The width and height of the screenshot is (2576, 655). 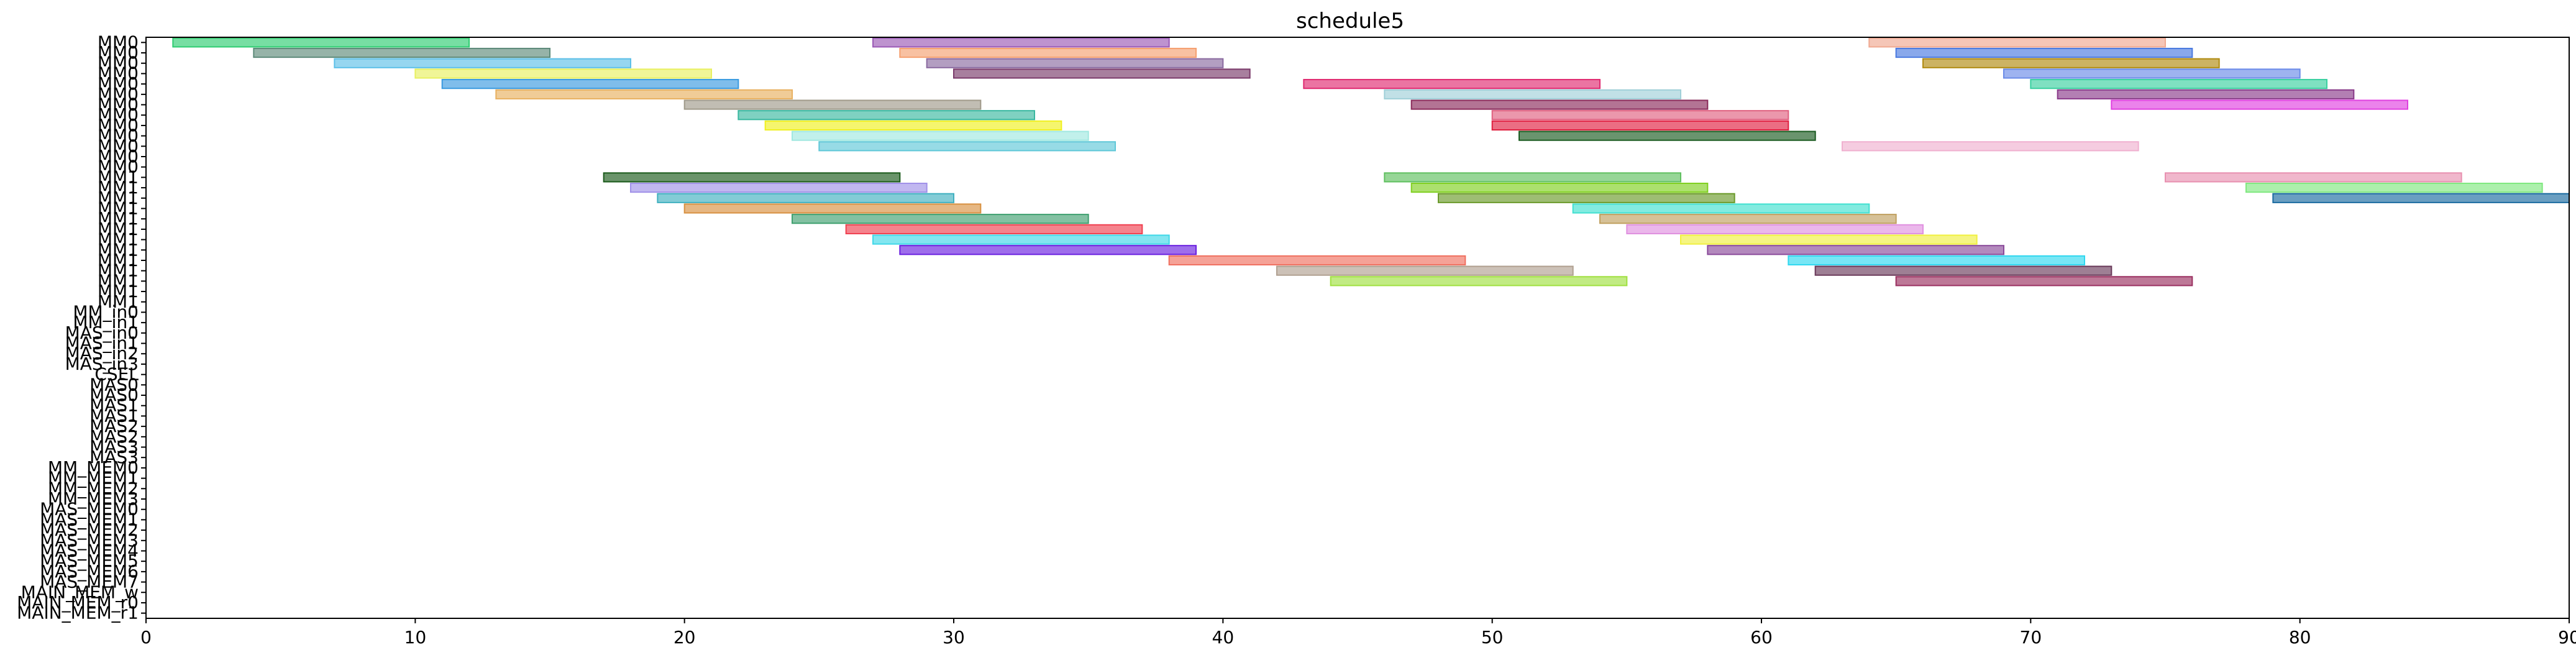 I want to click on y-tick-label: MAS_in0, so click(x=102, y=333).